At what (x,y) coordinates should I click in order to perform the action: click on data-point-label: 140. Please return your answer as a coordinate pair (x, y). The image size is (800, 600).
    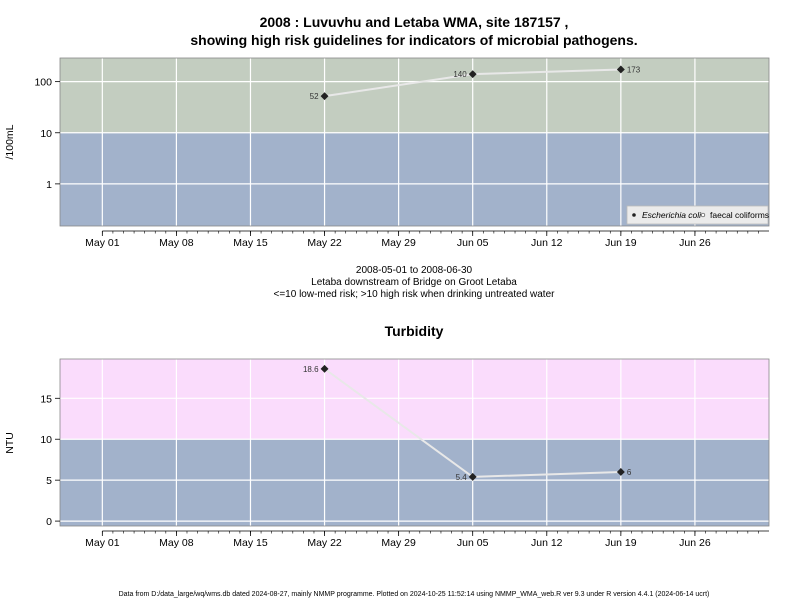
    Looking at the image, I should click on (460, 74).